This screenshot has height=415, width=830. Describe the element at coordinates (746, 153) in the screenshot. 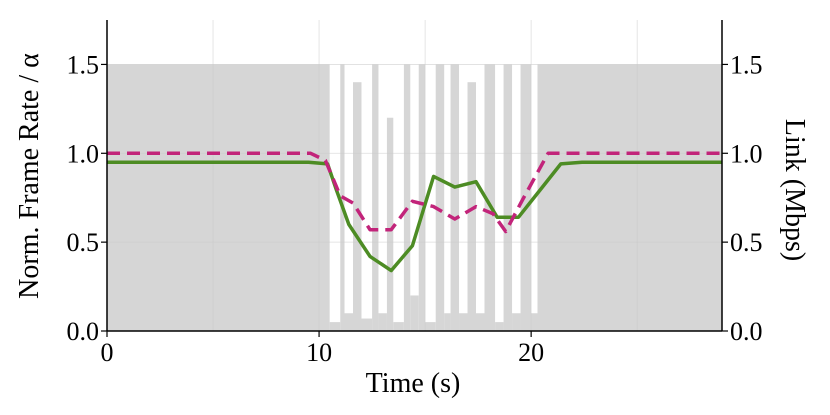

I see `right-y-tick-label: 1.0` at that location.